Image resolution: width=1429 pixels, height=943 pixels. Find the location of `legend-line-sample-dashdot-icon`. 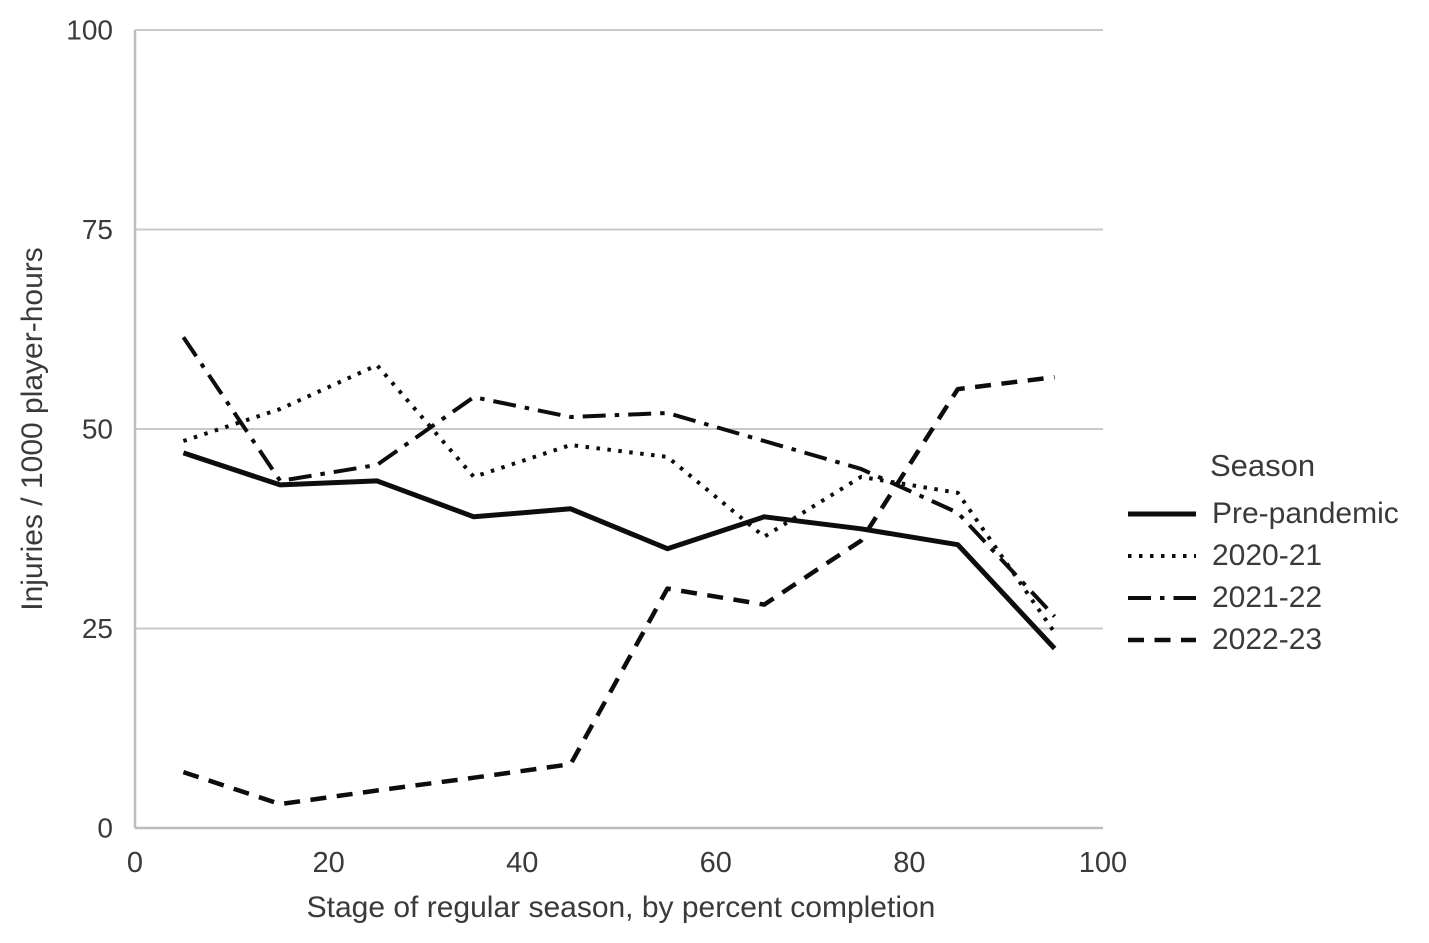

legend-line-sample-dashdot-icon is located at coordinates (1162, 598).